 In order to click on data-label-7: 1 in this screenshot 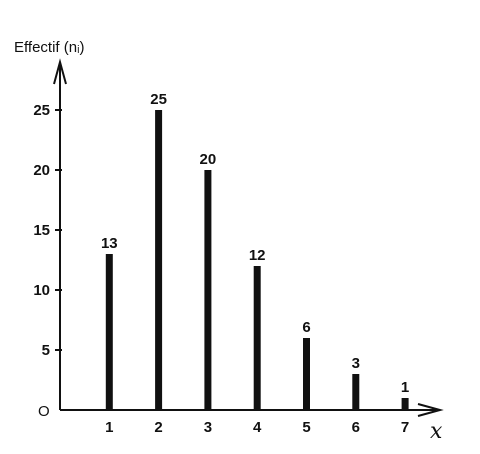, I will do `click(405, 387)`.